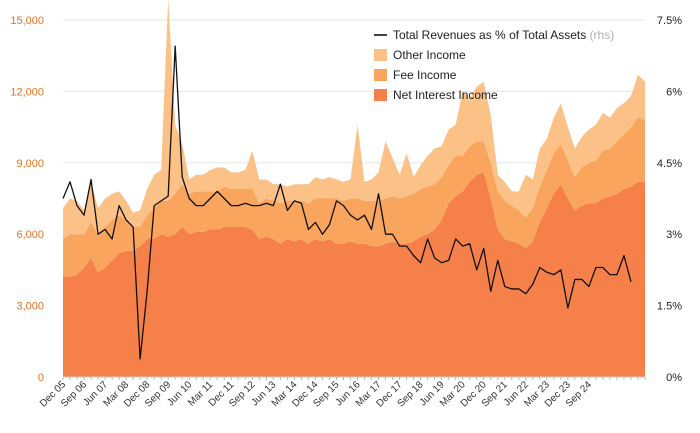  Describe the element at coordinates (445, 95) in the screenshot. I see `legend-label-net-interest-income: Net Interest Income` at that location.